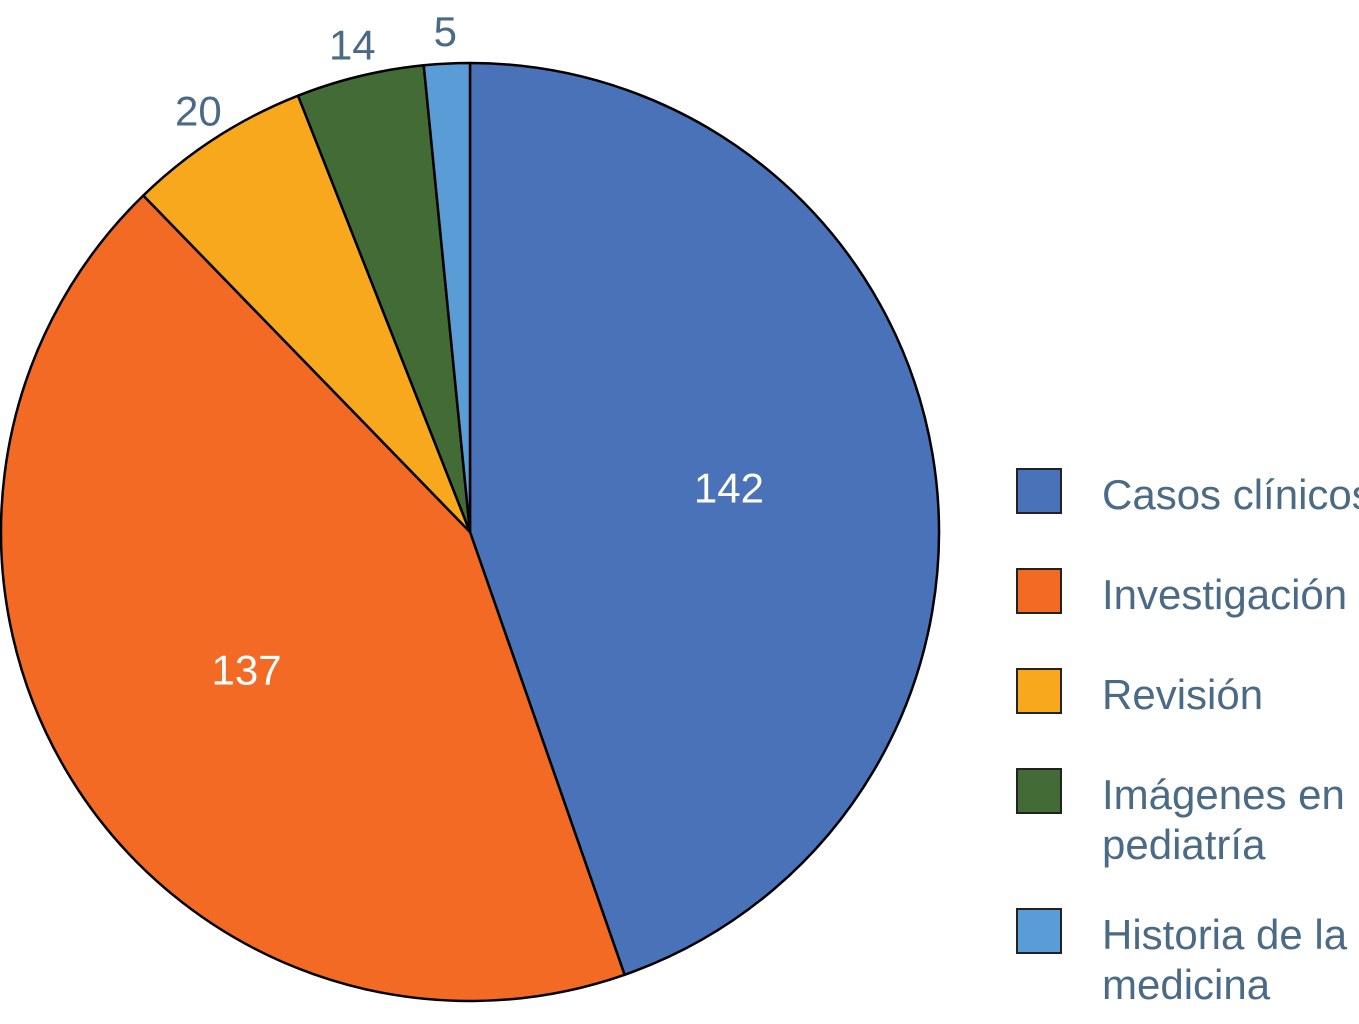 The width and height of the screenshot is (1359, 1024). What do you see at coordinates (352, 45) in the screenshot?
I see `data-label-imagenes-en-pediatria: 14` at bounding box center [352, 45].